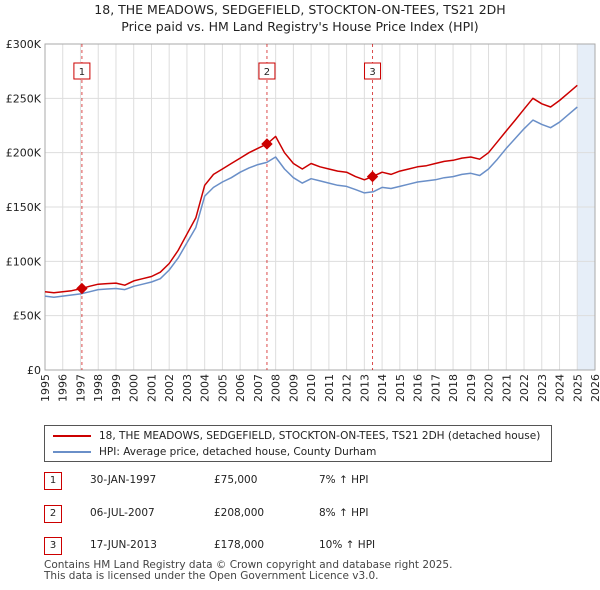  What do you see at coordinates (344, 513) in the screenshot?
I see `sale-hpi-change: 8% ↑ HPI` at bounding box center [344, 513].